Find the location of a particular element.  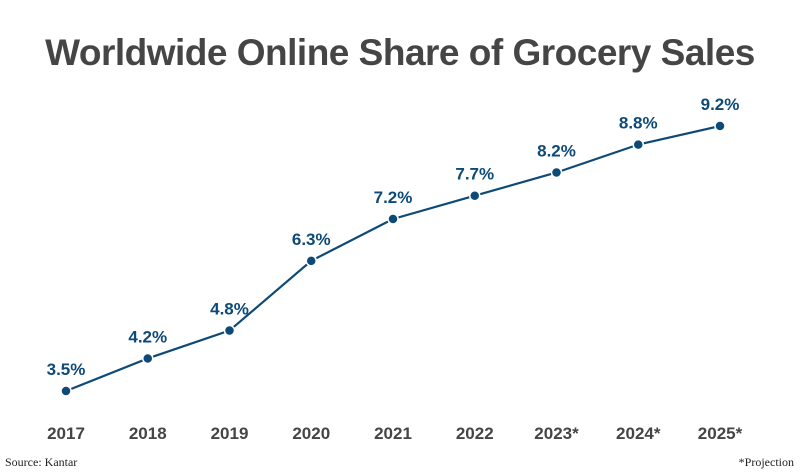

data-label: 6.3% is located at coordinates (311, 239).